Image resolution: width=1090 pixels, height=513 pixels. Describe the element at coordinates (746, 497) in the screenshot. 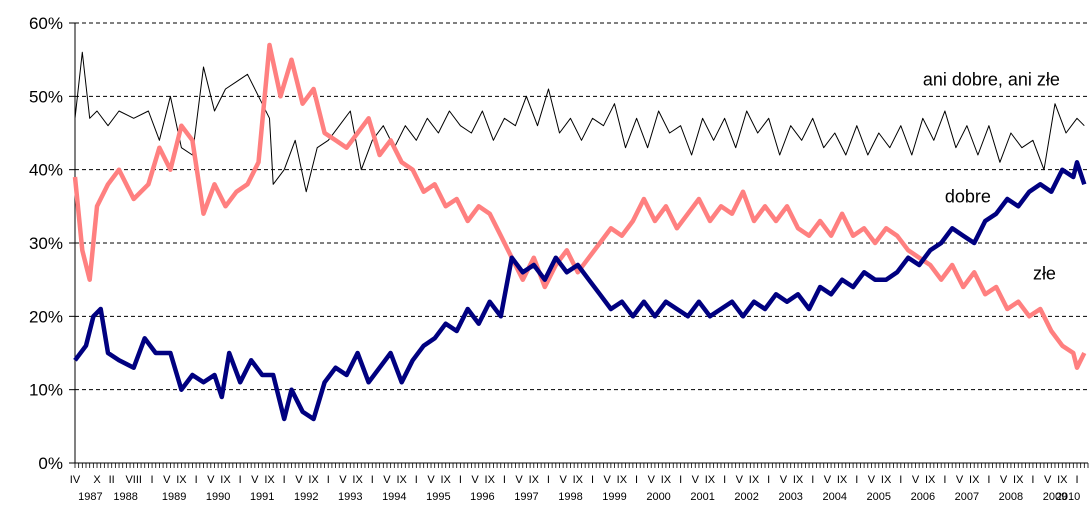

I see `x-year-label: 2002` at that location.